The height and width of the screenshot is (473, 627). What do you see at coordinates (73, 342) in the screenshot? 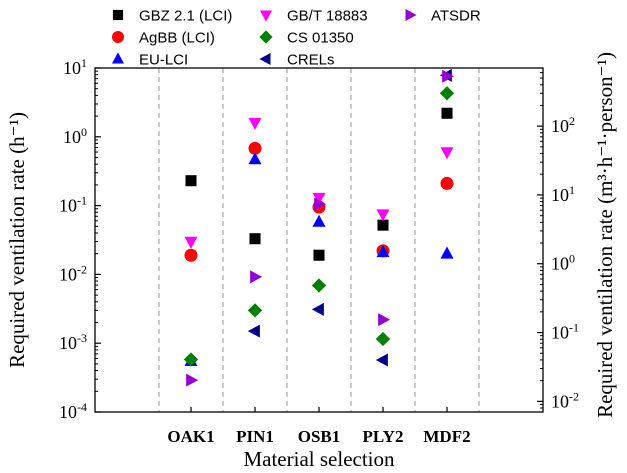
I see `left-tick-label: 10⁻³` at bounding box center [73, 342].